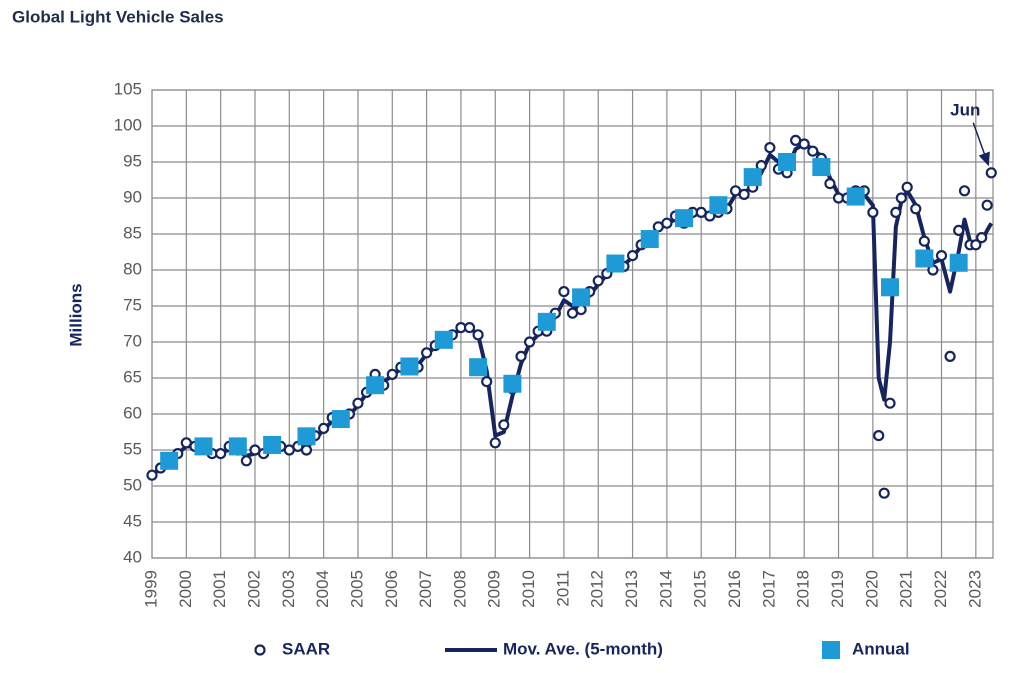  Describe the element at coordinates (562, 588) in the screenshot. I see `x-tick-label: 2011` at that location.